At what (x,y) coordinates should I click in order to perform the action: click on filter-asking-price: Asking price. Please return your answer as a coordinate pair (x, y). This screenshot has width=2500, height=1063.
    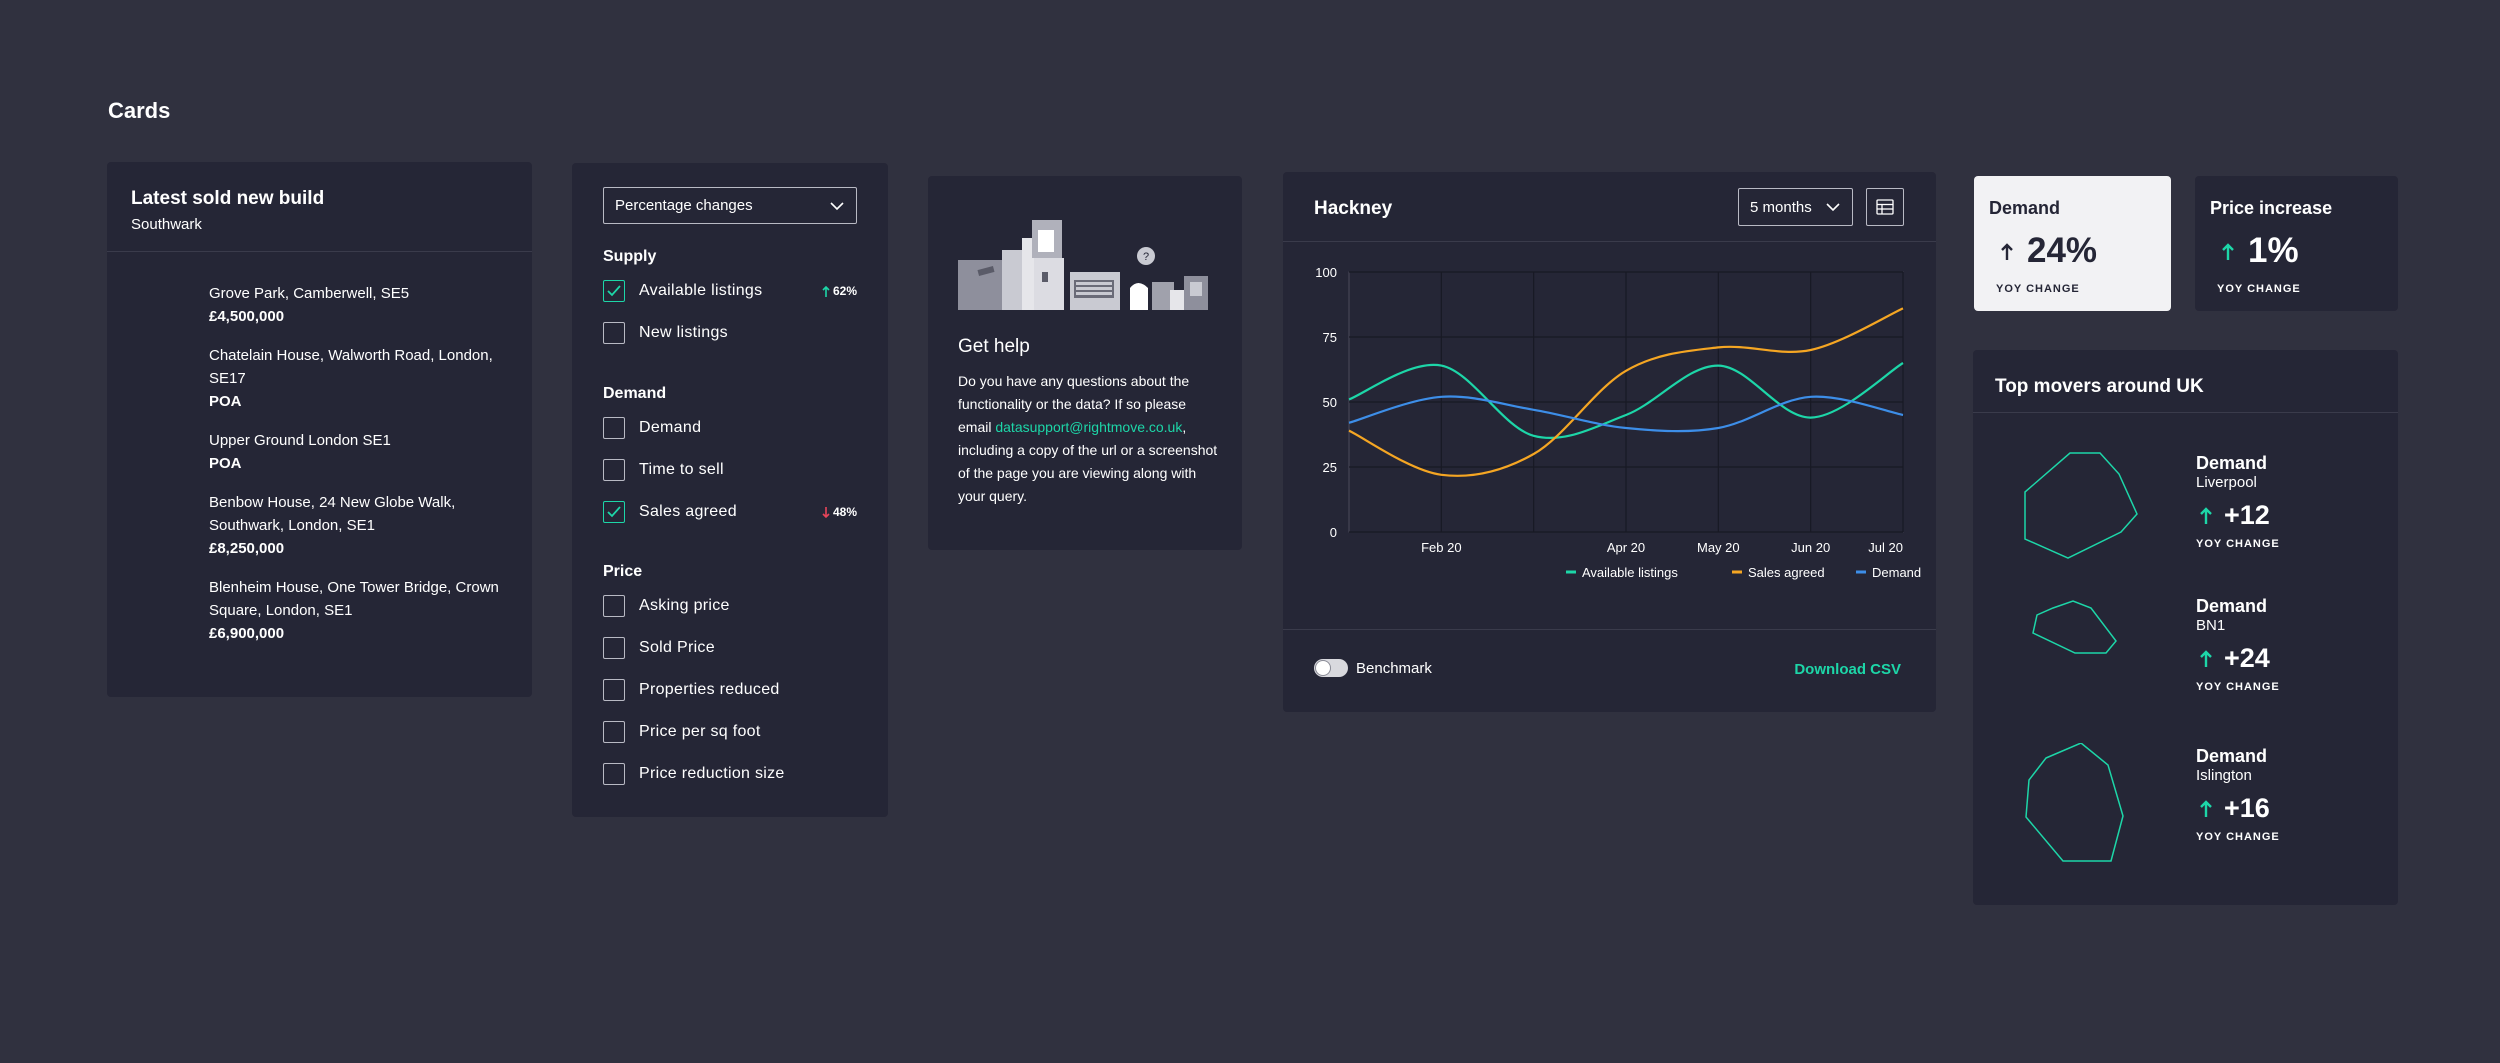
    Looking at the image, I should click on (730, 606).